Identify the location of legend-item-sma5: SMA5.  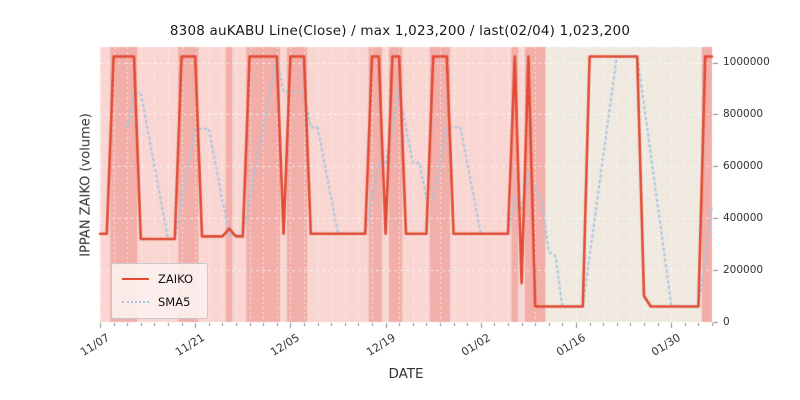
(157, 302).